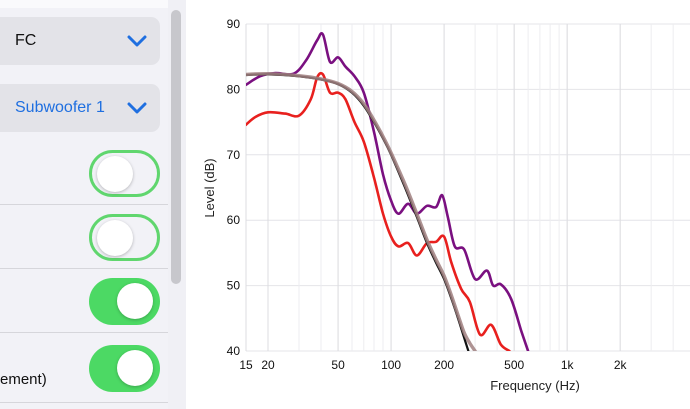 This screenshot has width=690, height=409. What do you see at coordinates (391, 365) in the screenshot?
I see `x-tick-label: 100` at bounding box center [391, 365].